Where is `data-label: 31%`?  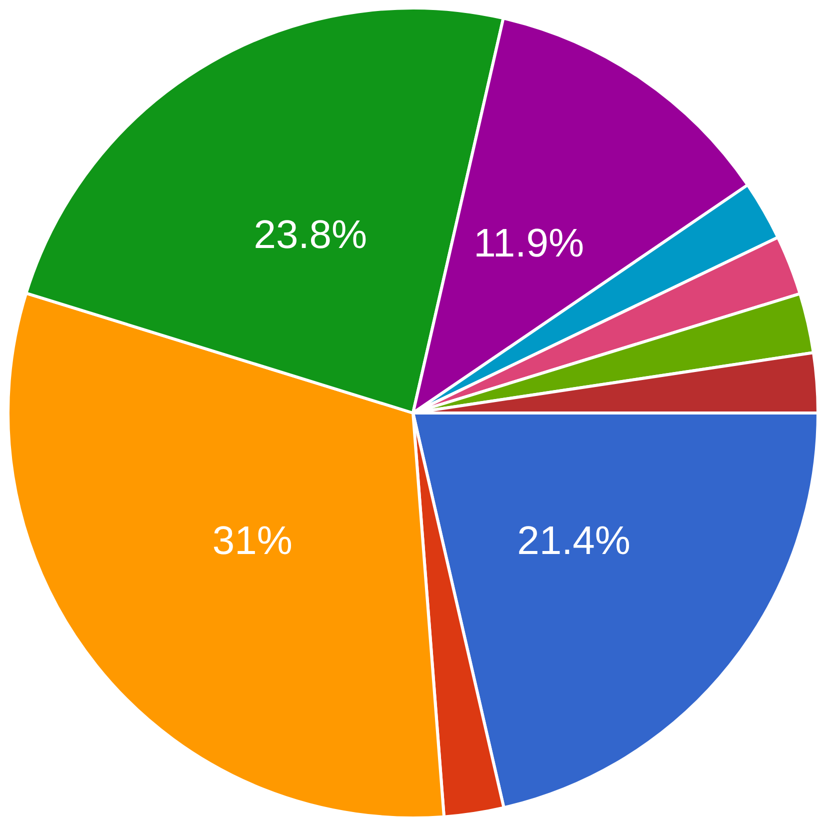
data-label: 31% is located at coordinates (252, 541).